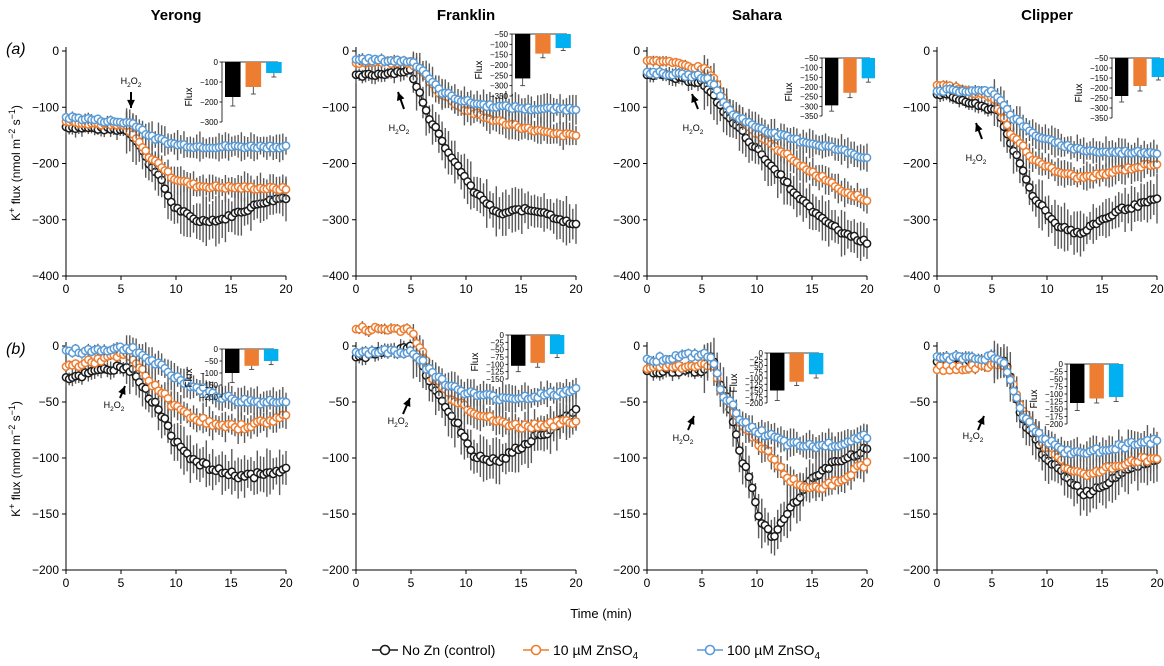  What do you see at coordinates (16, 49) in the screenshot?
I see `row-label: (a)` at bounding box center [16, 49].